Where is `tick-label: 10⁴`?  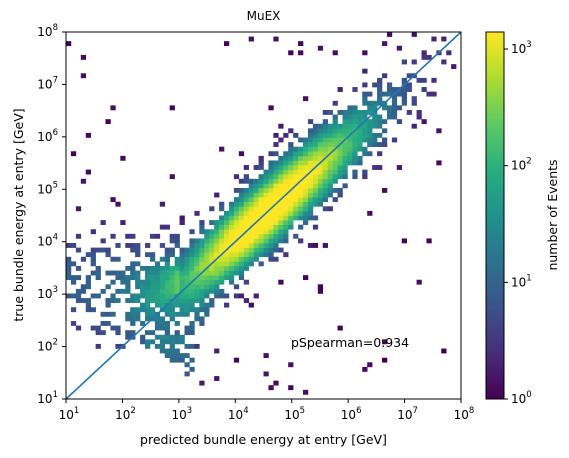 tick-label: 10⁴ is located at coordinates (47, 241).